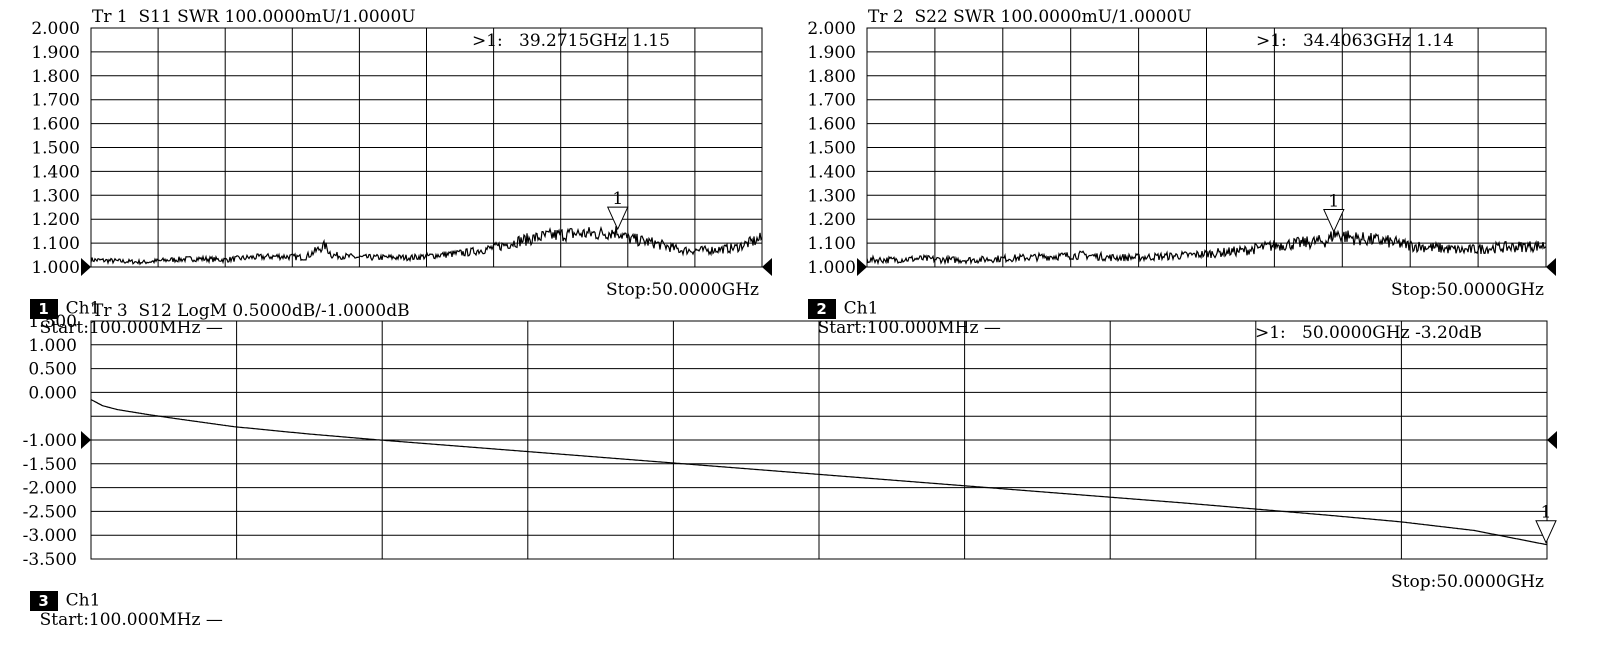  I want to click on trace-1-footer: 1 Ch1 Start:100.000MHz —, so click(115, 318).